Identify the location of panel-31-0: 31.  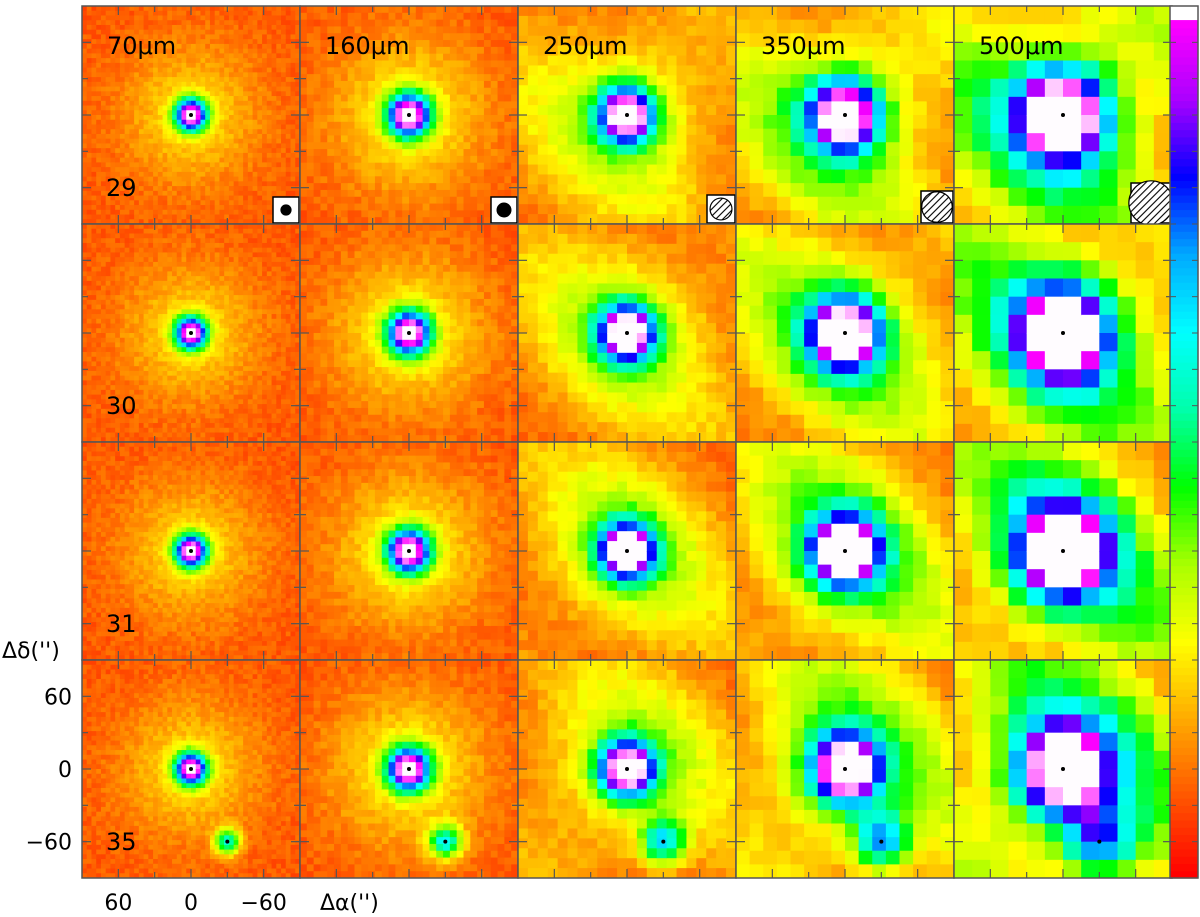
(191, 551).